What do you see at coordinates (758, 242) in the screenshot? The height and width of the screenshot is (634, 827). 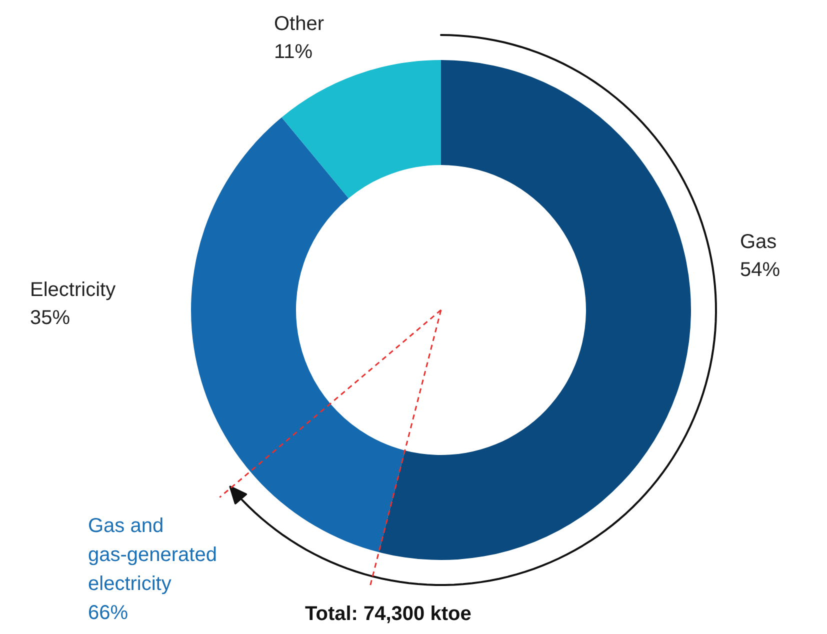 I see `slice-label: Gas` at bounding box center [758, 242].